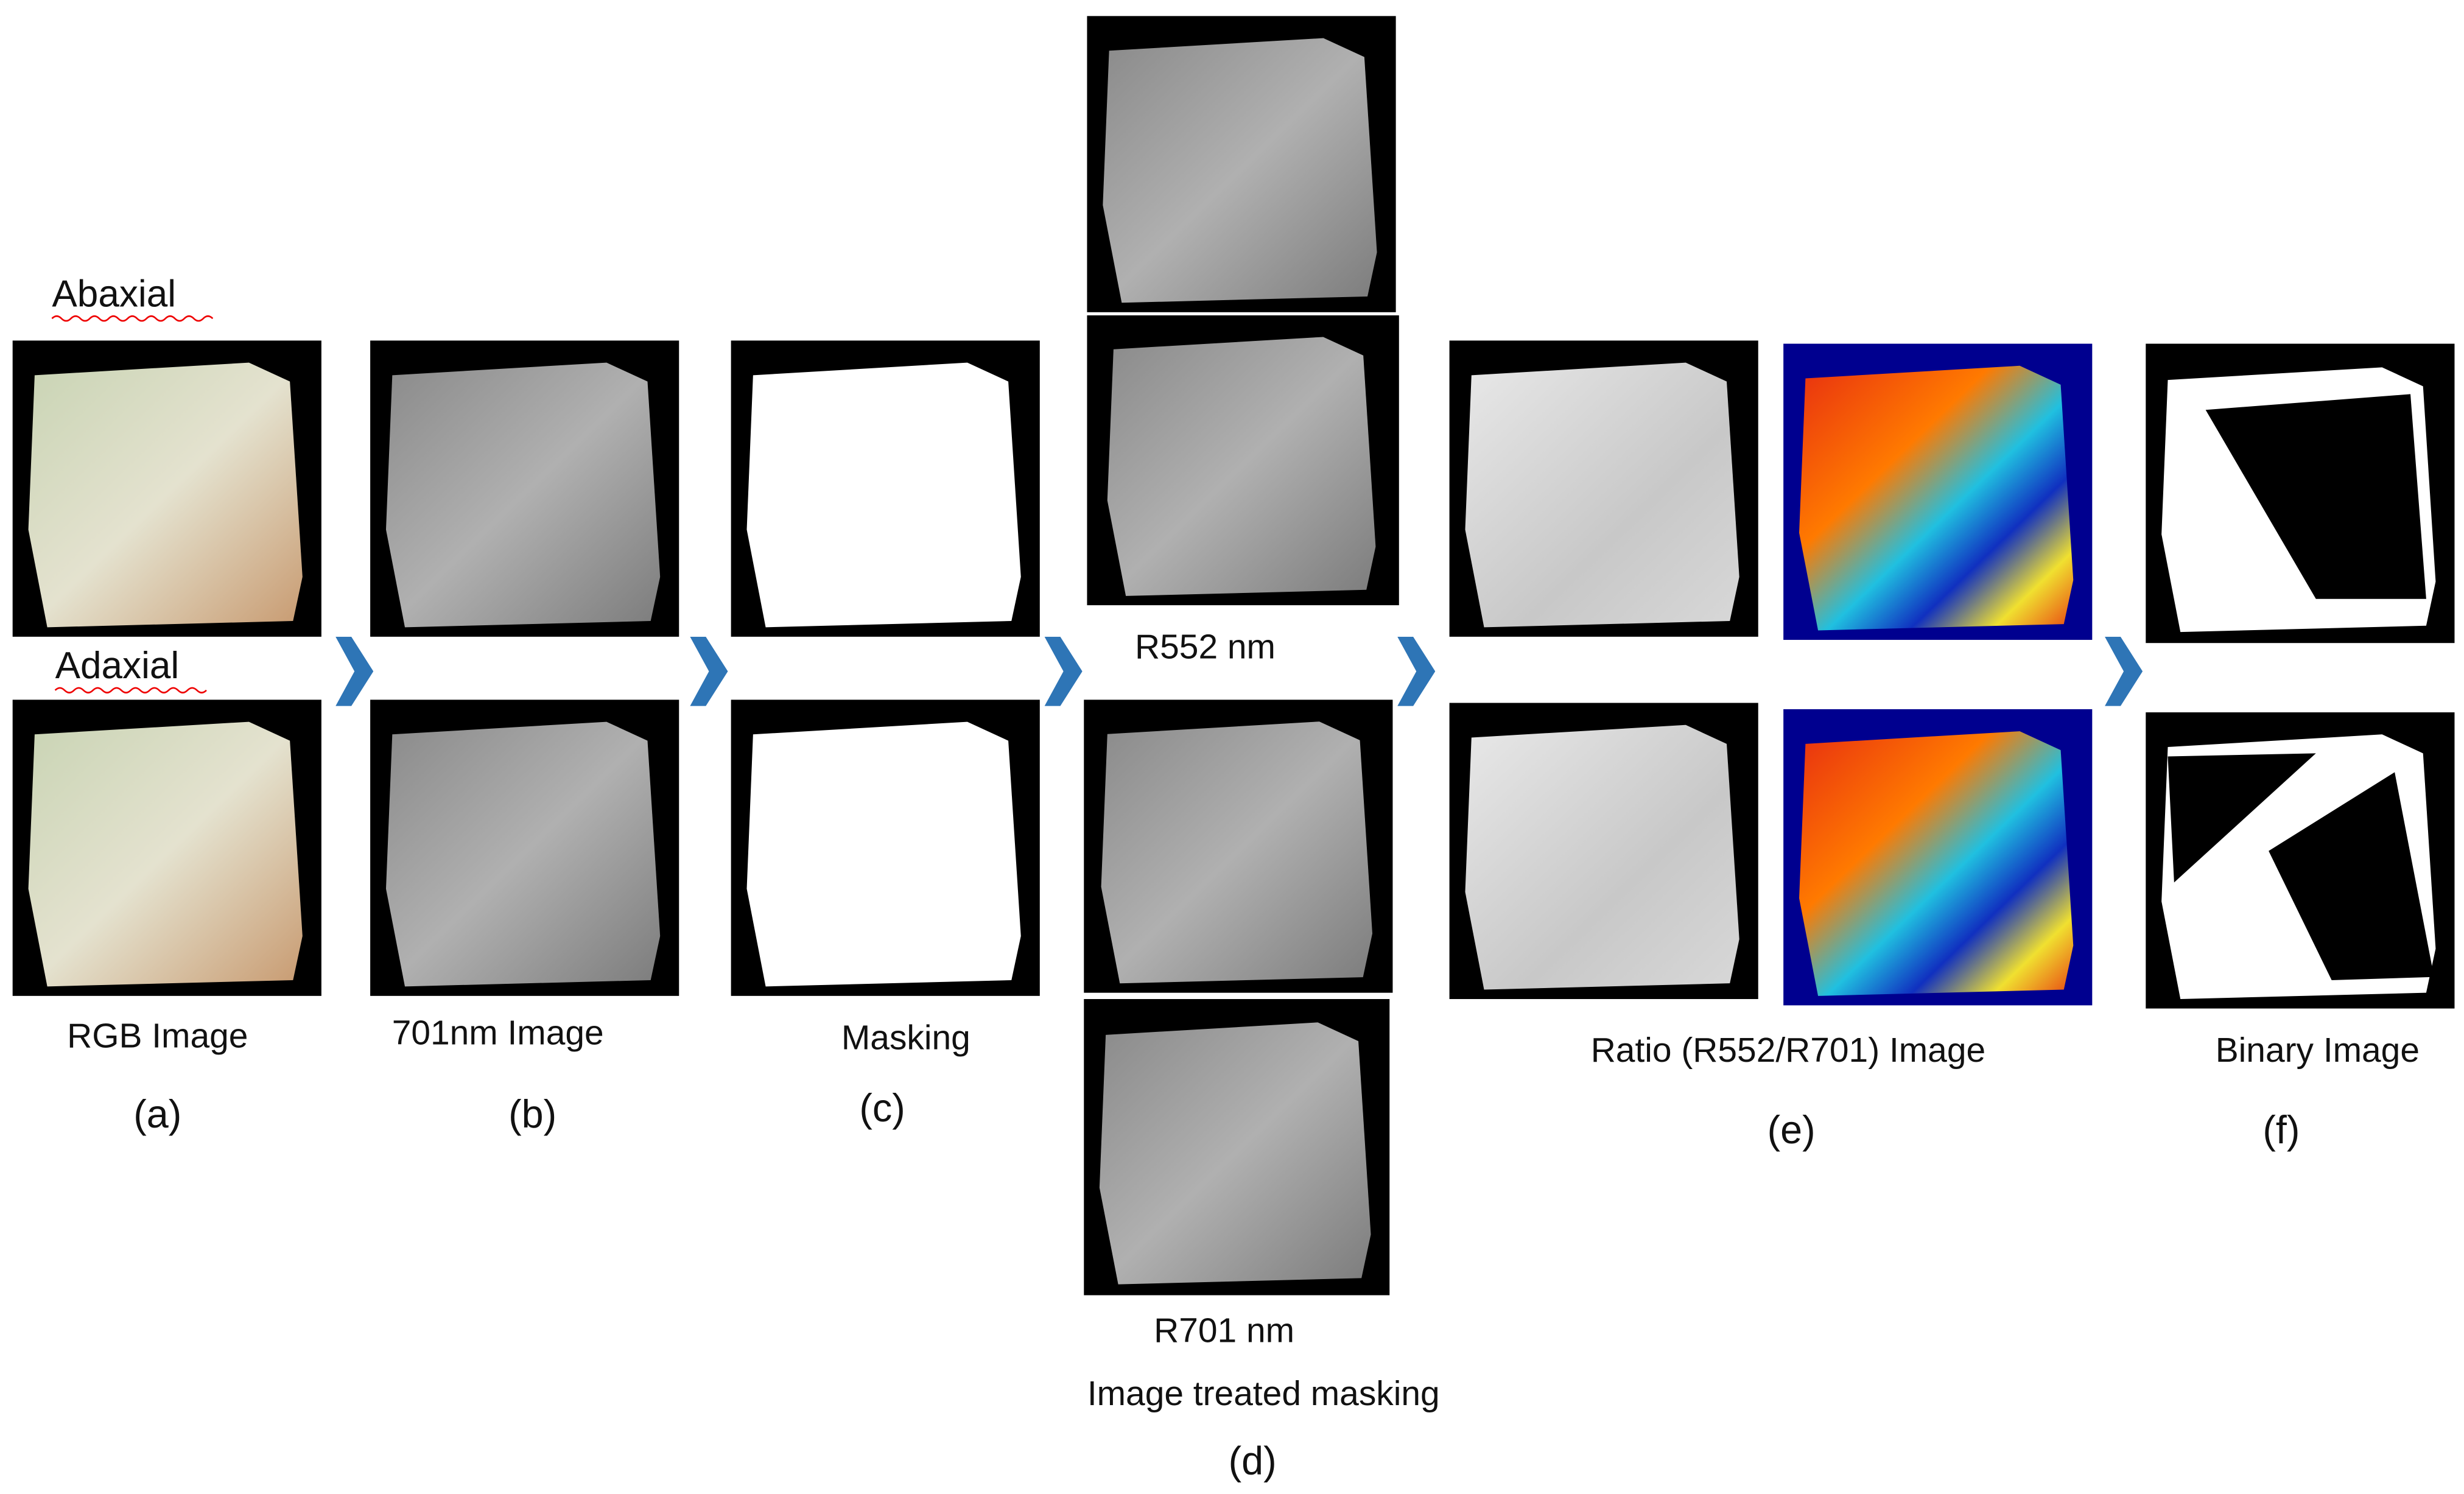 The height and width of the screenshot is (1494, 2464). I want to click on caption: R552 nm, so click(1205, 647).